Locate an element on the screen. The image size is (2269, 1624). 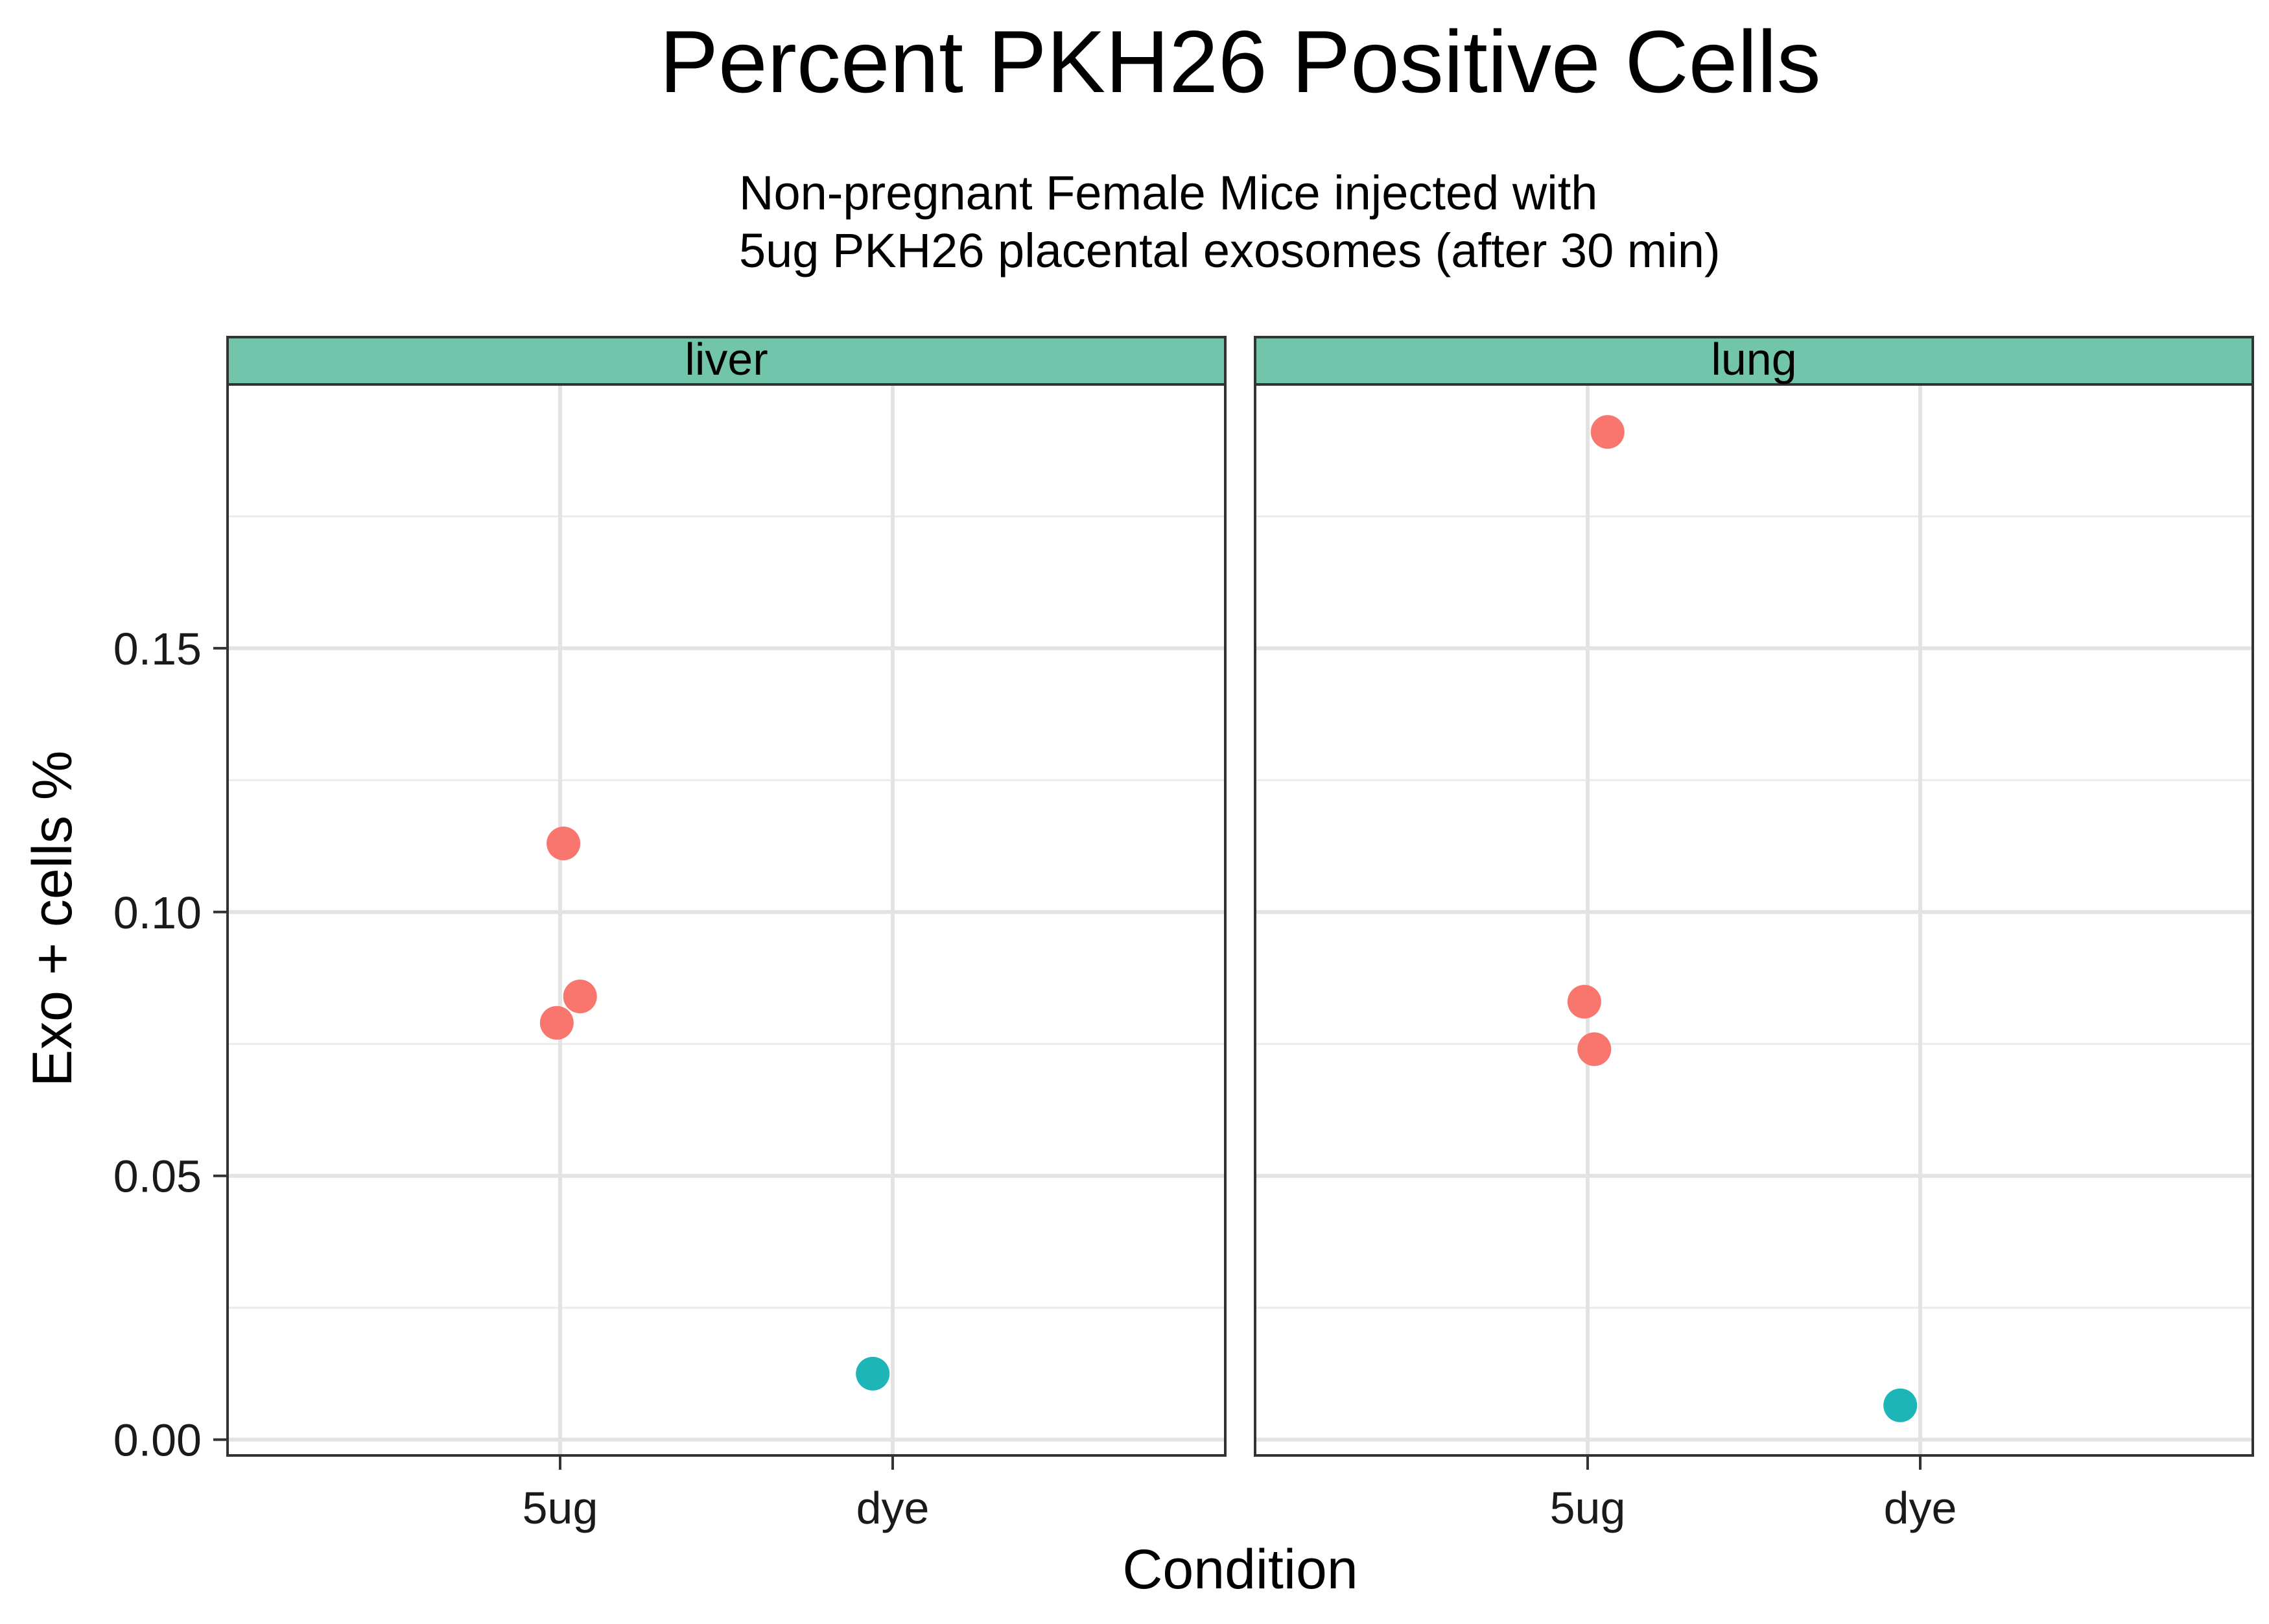
chart-title: Percent PKH26 Positive Cells is located at coordinates (1239, 61).